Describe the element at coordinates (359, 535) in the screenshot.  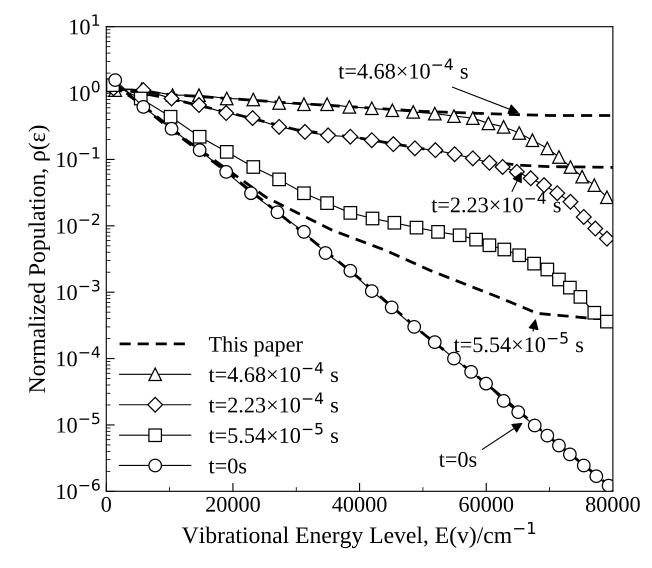
I see `x-axis-title: Vibrational Energy Level, E(v)/cm$^{−1}$` at that location.